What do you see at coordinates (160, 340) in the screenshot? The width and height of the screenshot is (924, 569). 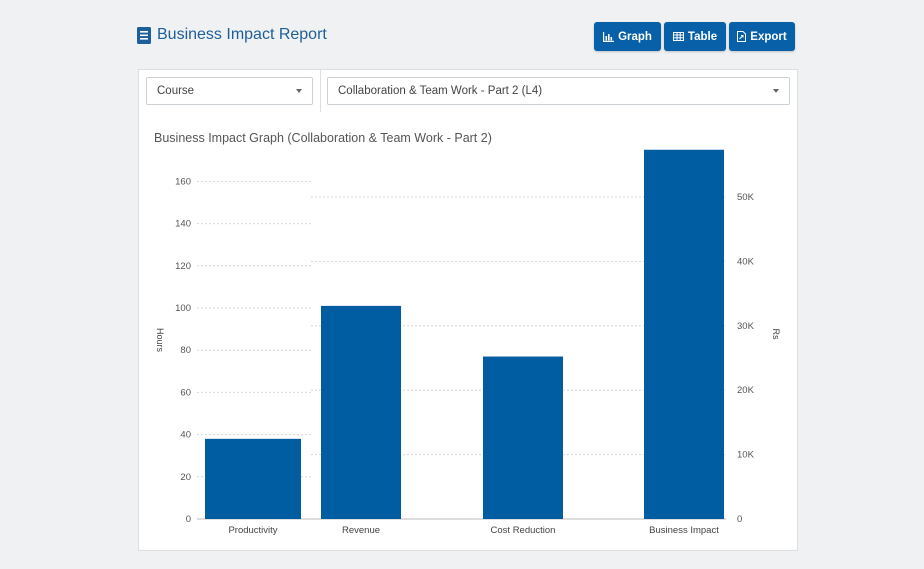 I see `left-axis-label: Hours` at bounding box center [160, 340].